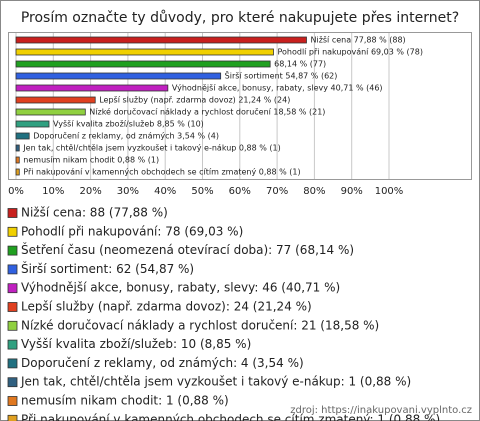  What do you see at coordinates (352, 191) in the screenshot?
I see `x-tick-label: 90%` at bounding box center [352, 191].